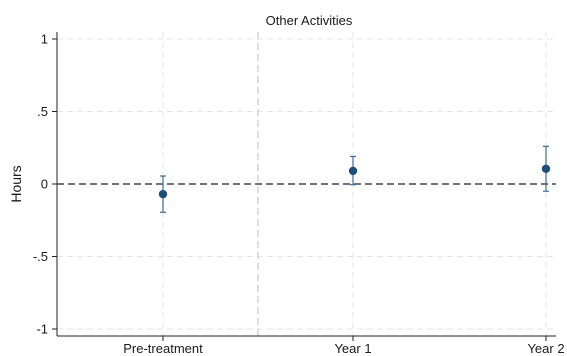 Image resolution: width=567 pixels, height=356 pixels. I want to click on x-tick-label: Pre-treatment, so click(163, 348).